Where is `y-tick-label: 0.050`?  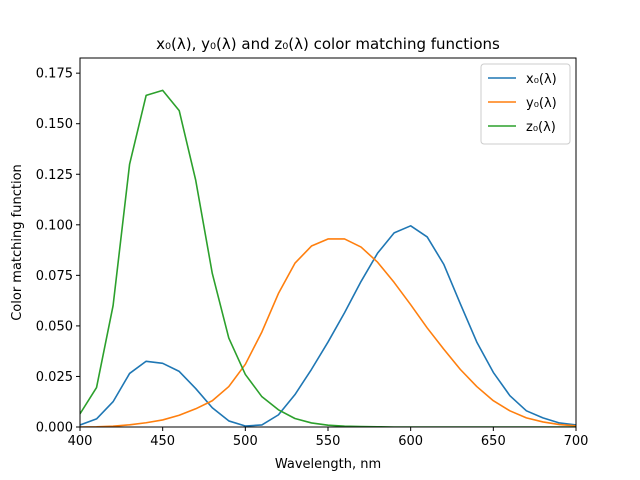
y-tick-label: 0.050 is located at coordinates (54, 326).